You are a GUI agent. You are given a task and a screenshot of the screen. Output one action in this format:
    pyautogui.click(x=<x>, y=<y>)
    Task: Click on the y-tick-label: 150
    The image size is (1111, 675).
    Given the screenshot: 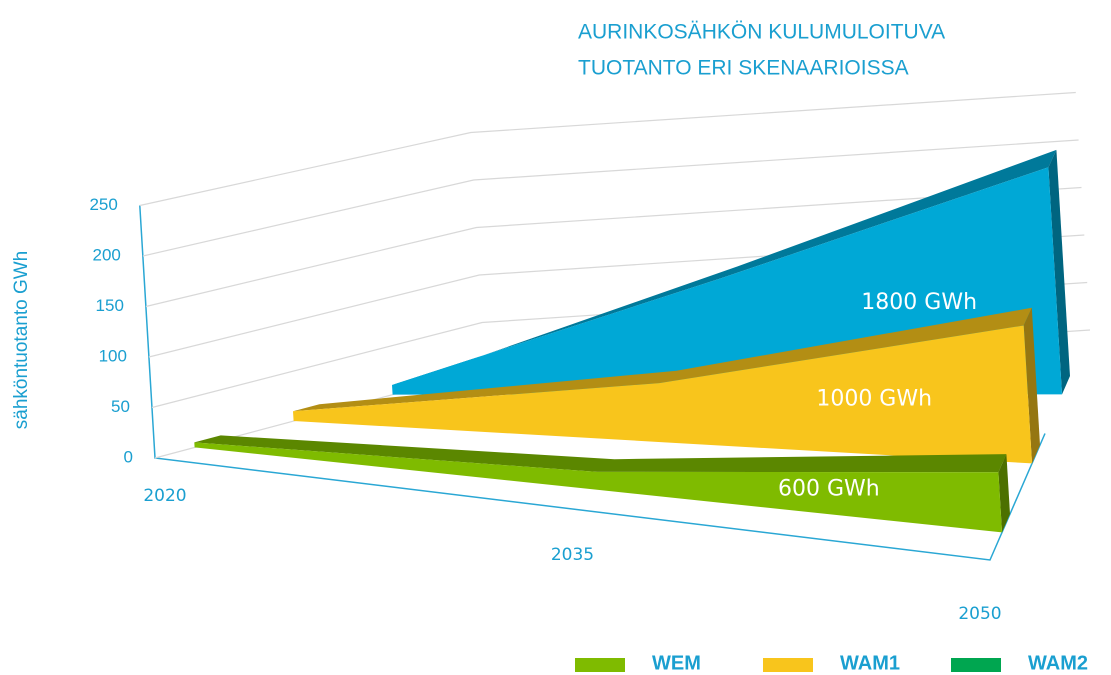 What is the action you would take?
    pyautogui.click(x=110, y=305)
    